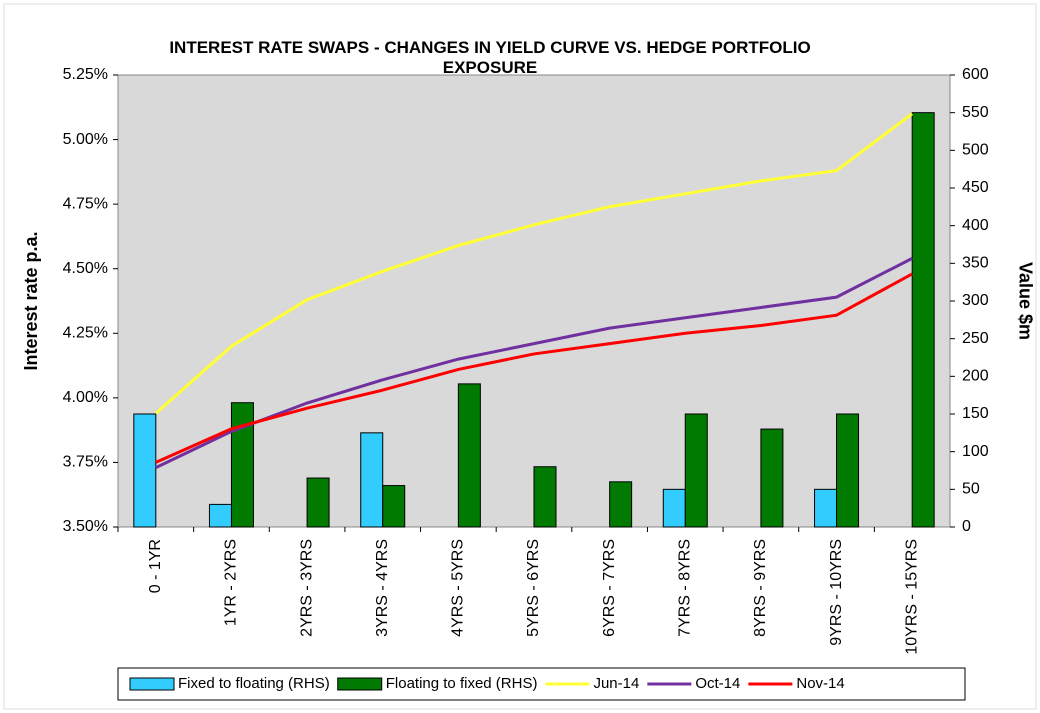  Describe the element at coordinates (975, 451) in the screenshot. I see `y2-tick-label: 100` at that location.